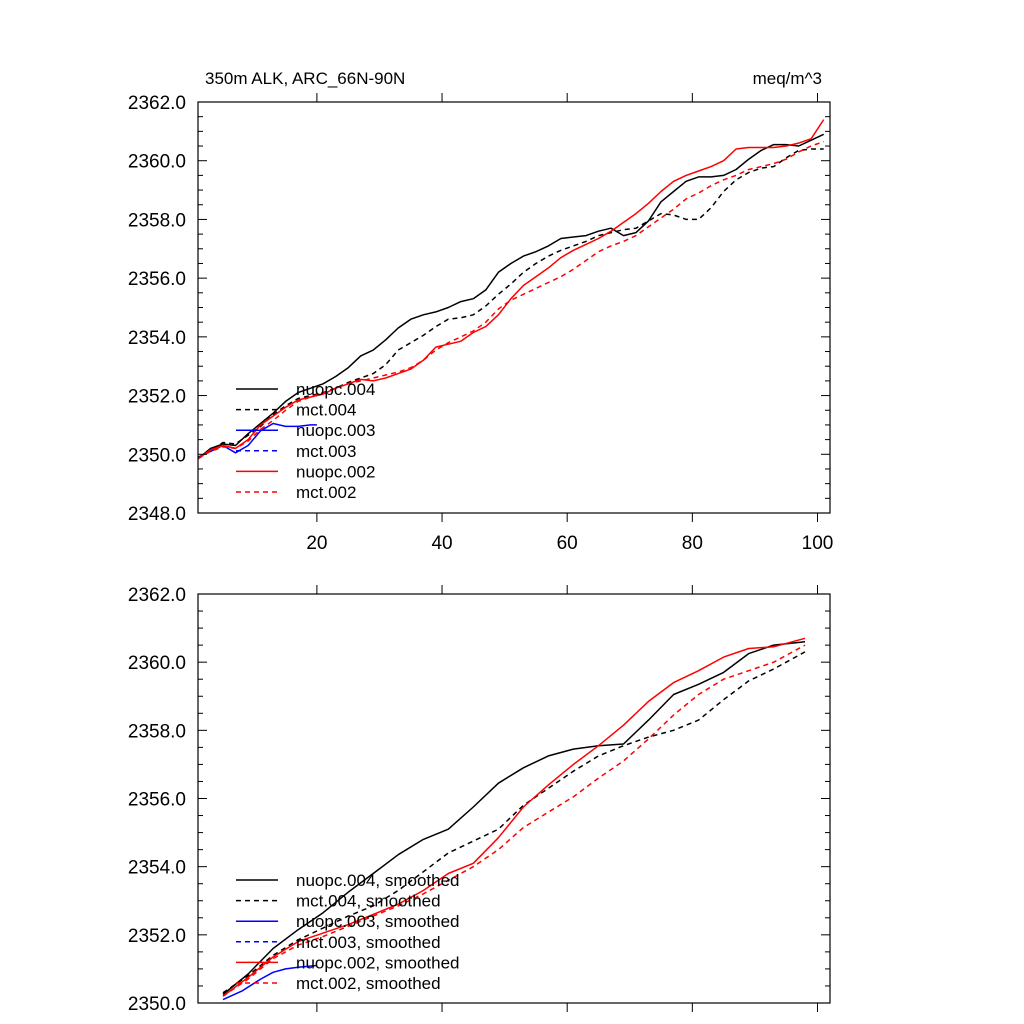  I want to click on x-tick-label: 80, so click(692, 543).